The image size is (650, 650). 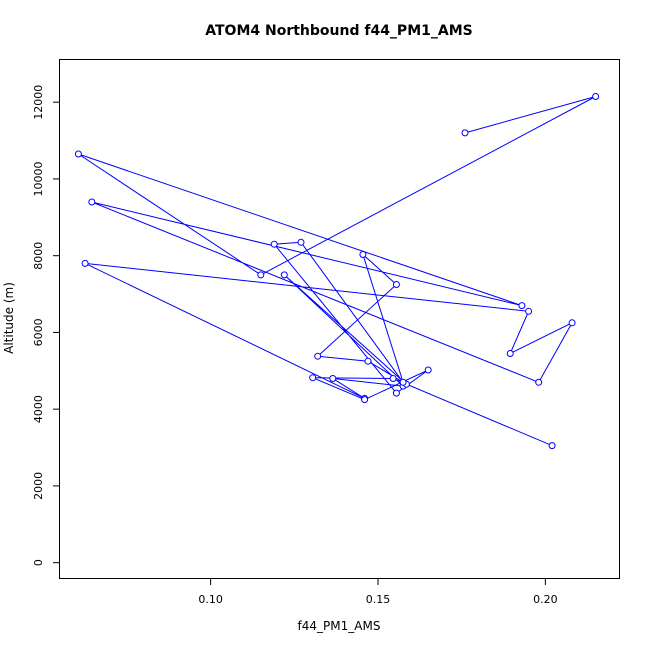 I want to click on y-tick-label: 12000, so click(x=38, y=102).